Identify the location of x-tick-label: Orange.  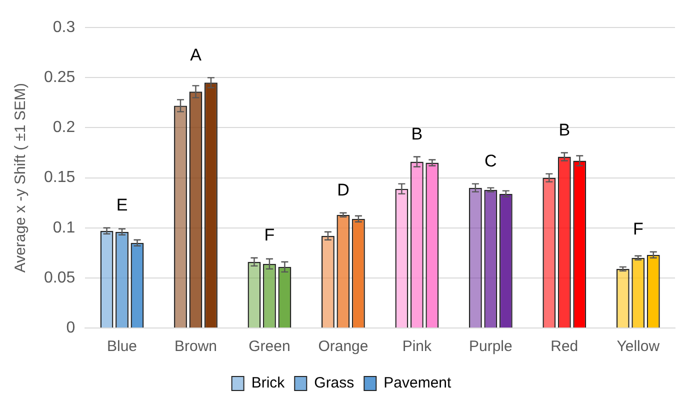
(343, 347).